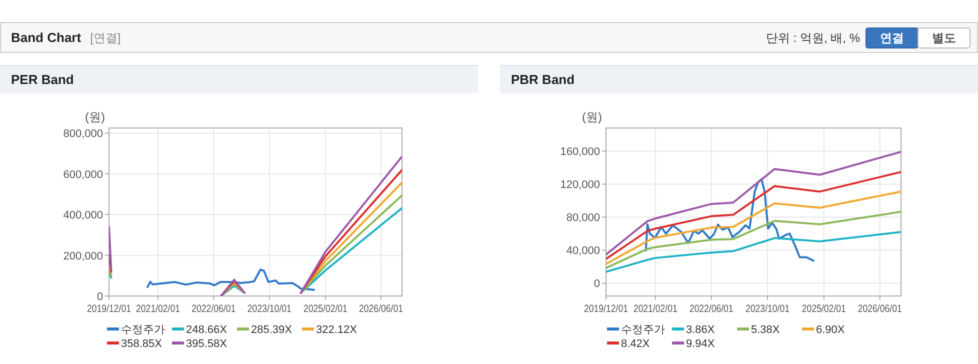 Image resolution: width=978 pixels, height=364 pixels. I want to click on legend-label: 322.12X, so click(337, 330).